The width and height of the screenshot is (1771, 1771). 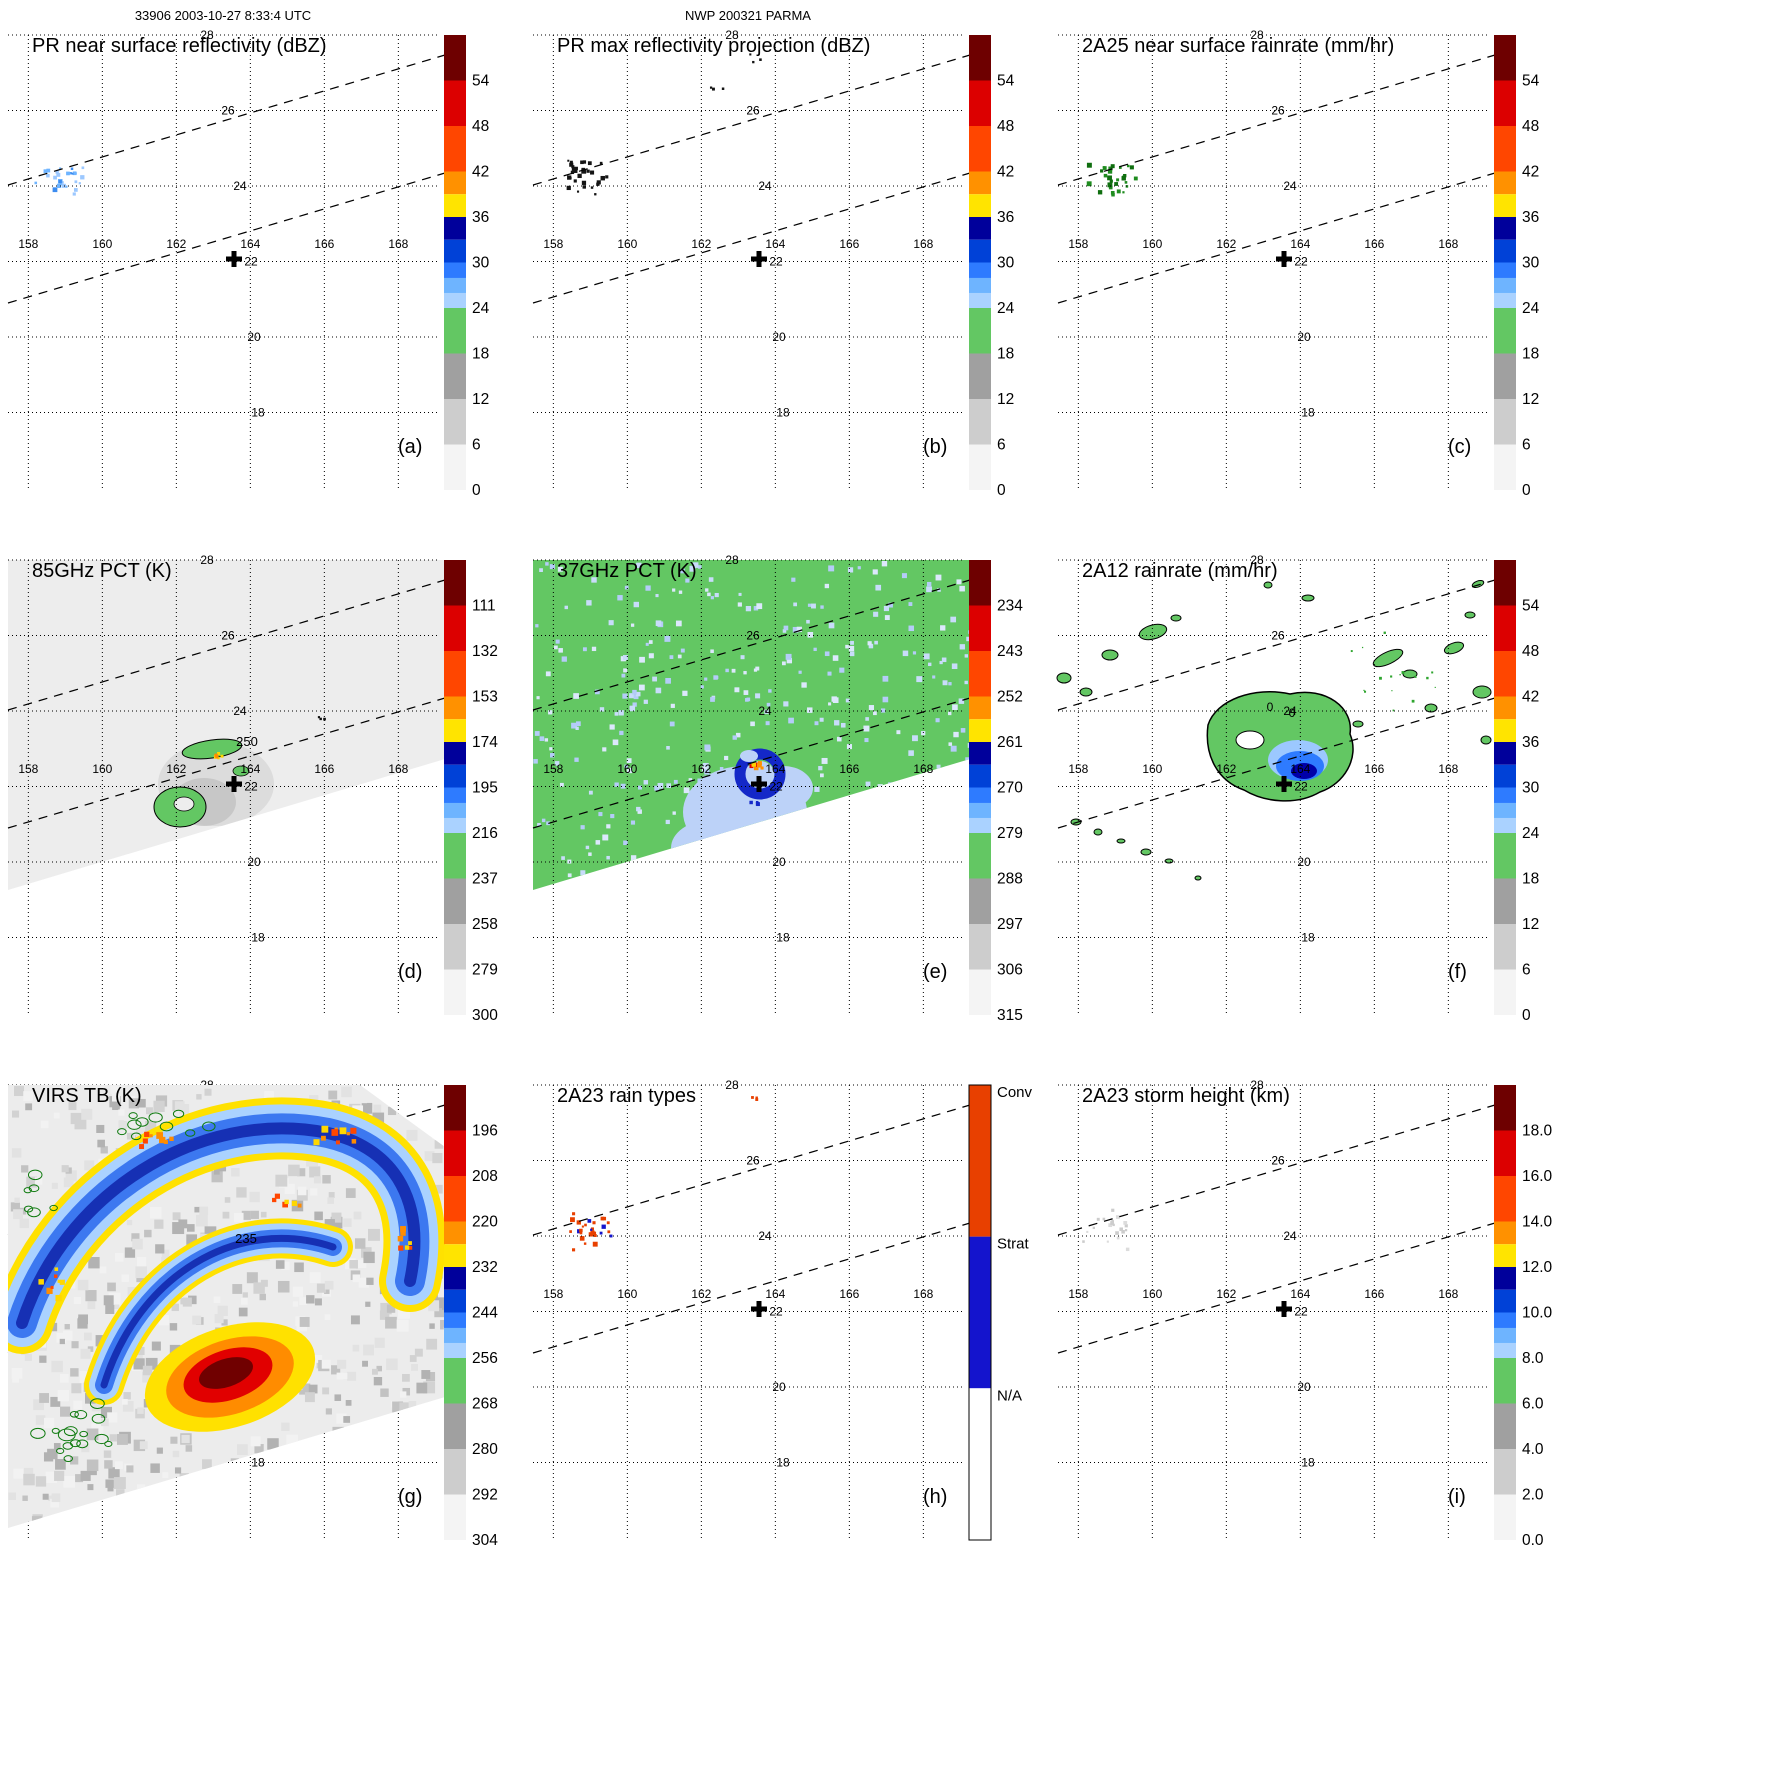 I want to click on panel-title: PR near surface reflectivity (dBZ), so click(x=179, y=46).